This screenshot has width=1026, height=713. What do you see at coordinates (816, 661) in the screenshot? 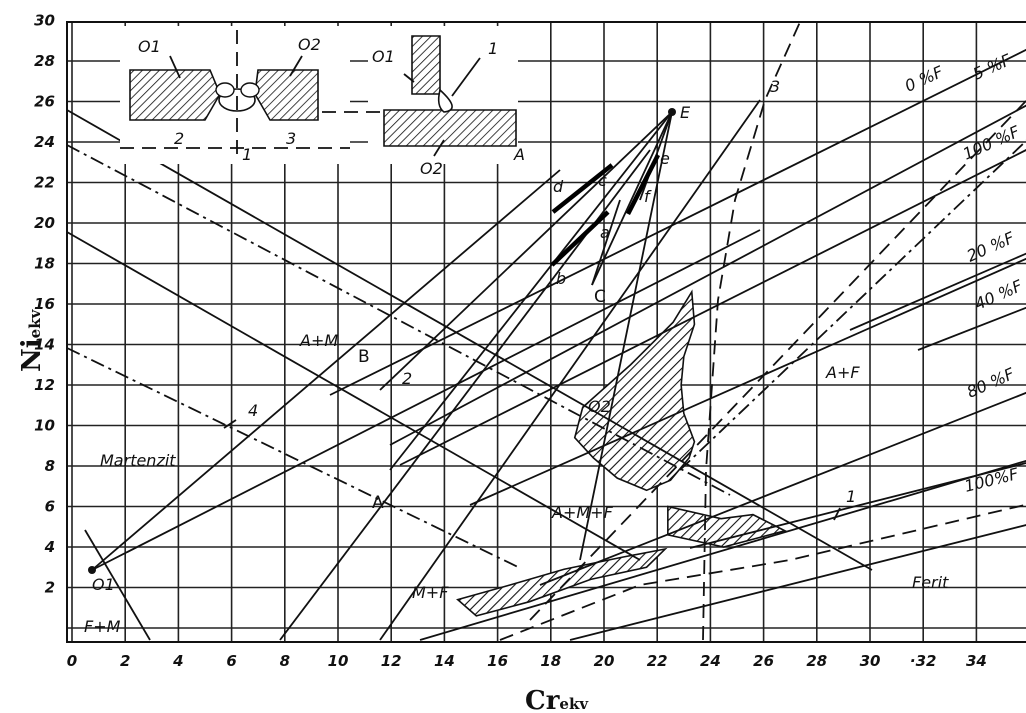
I see `x-tick-label: 28` at bounding box center [816, 661].